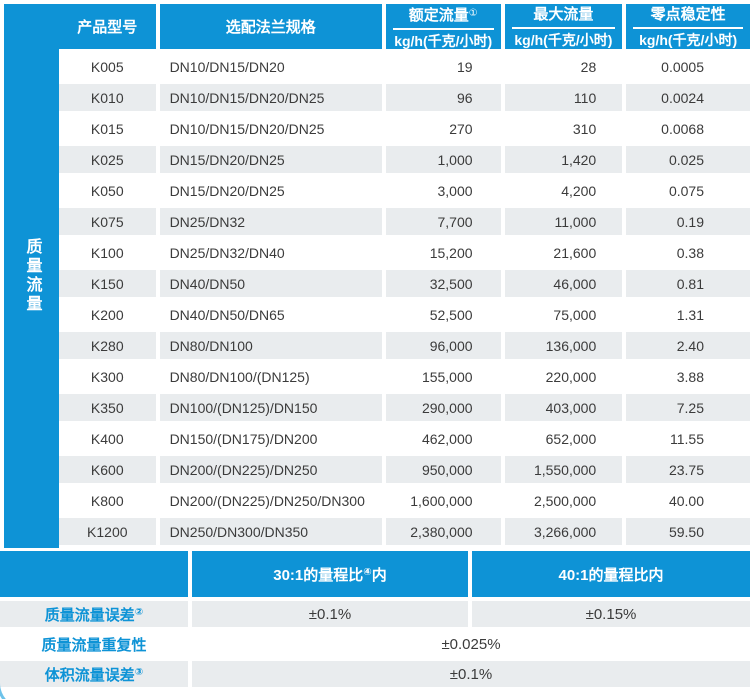 This screenshot has height=699, width=750. I want to click on rated-flow-cell: 270, so click(443, 128).